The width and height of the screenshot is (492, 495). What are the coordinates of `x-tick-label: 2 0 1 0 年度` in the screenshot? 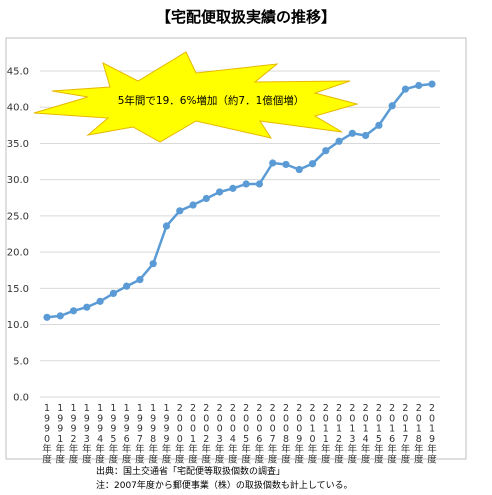 It's located at (313, 434).